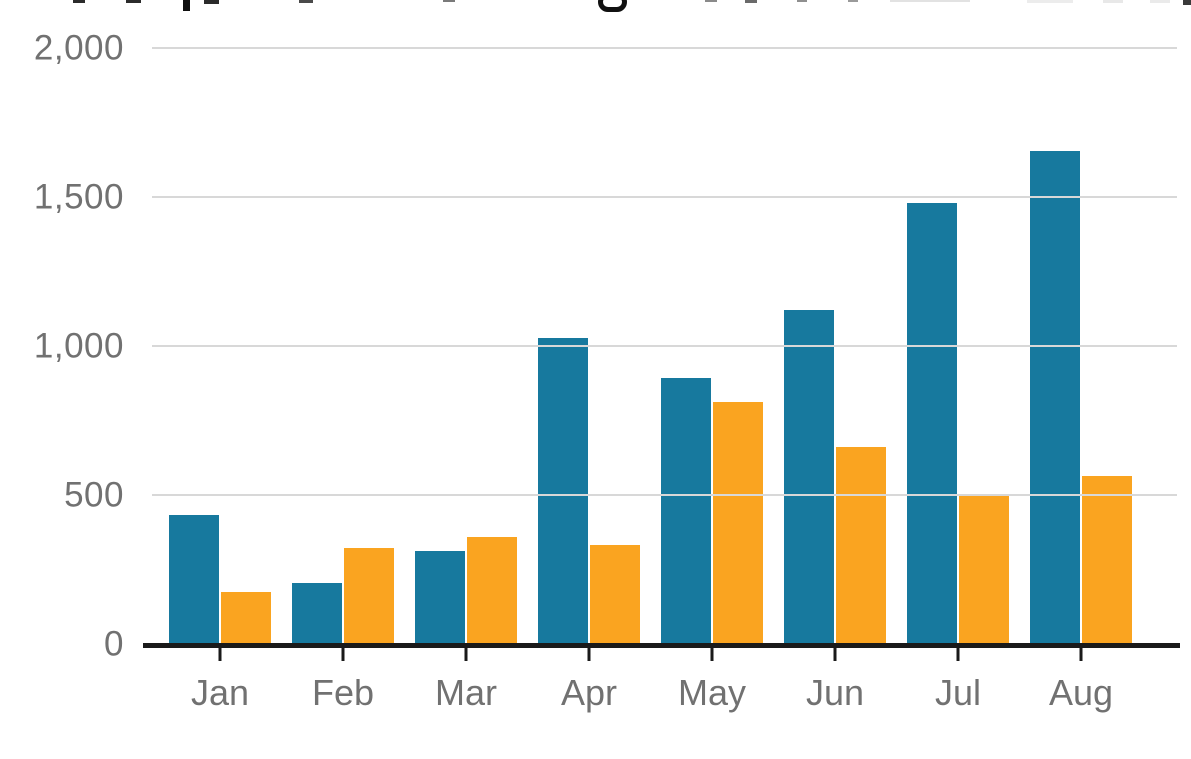  Describe the element at coordinates (440, 597) in the screenshot. I see `teal-bar-mar` at that location.